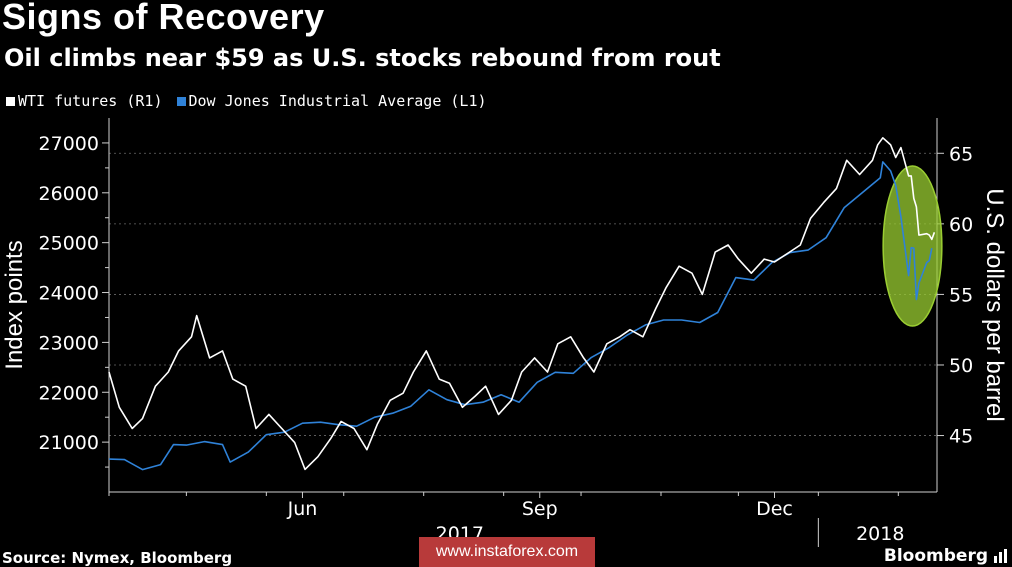  I want to click on y-tick-label-left: 22000, so click(69, 393).